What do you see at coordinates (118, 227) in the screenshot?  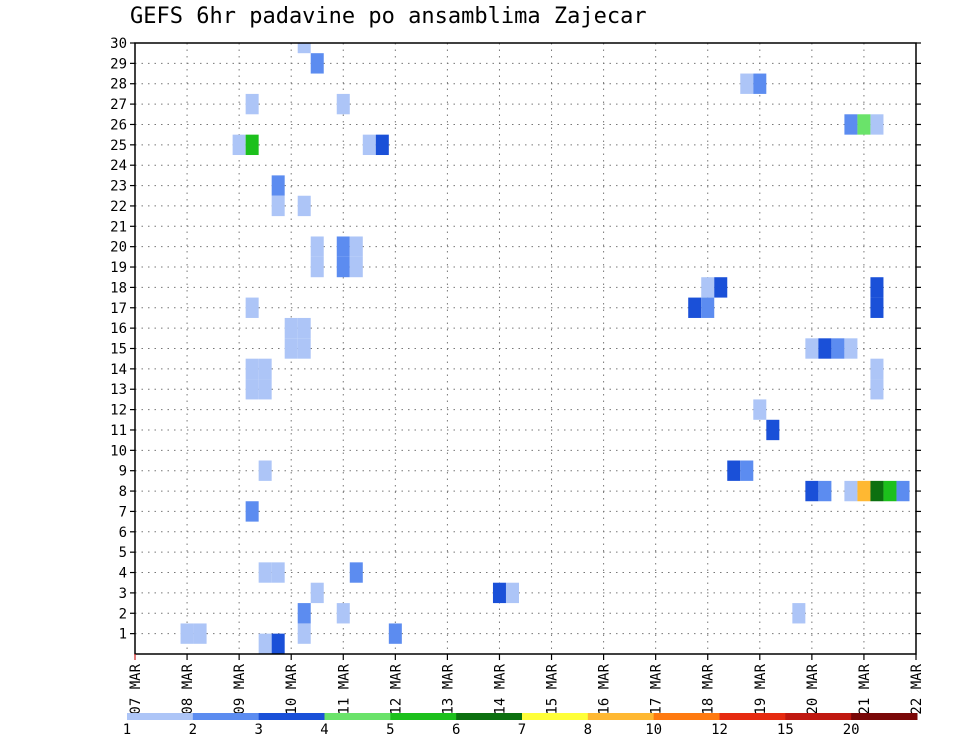 I see `y-tick-label: 21` at bounding box center [118, 227].